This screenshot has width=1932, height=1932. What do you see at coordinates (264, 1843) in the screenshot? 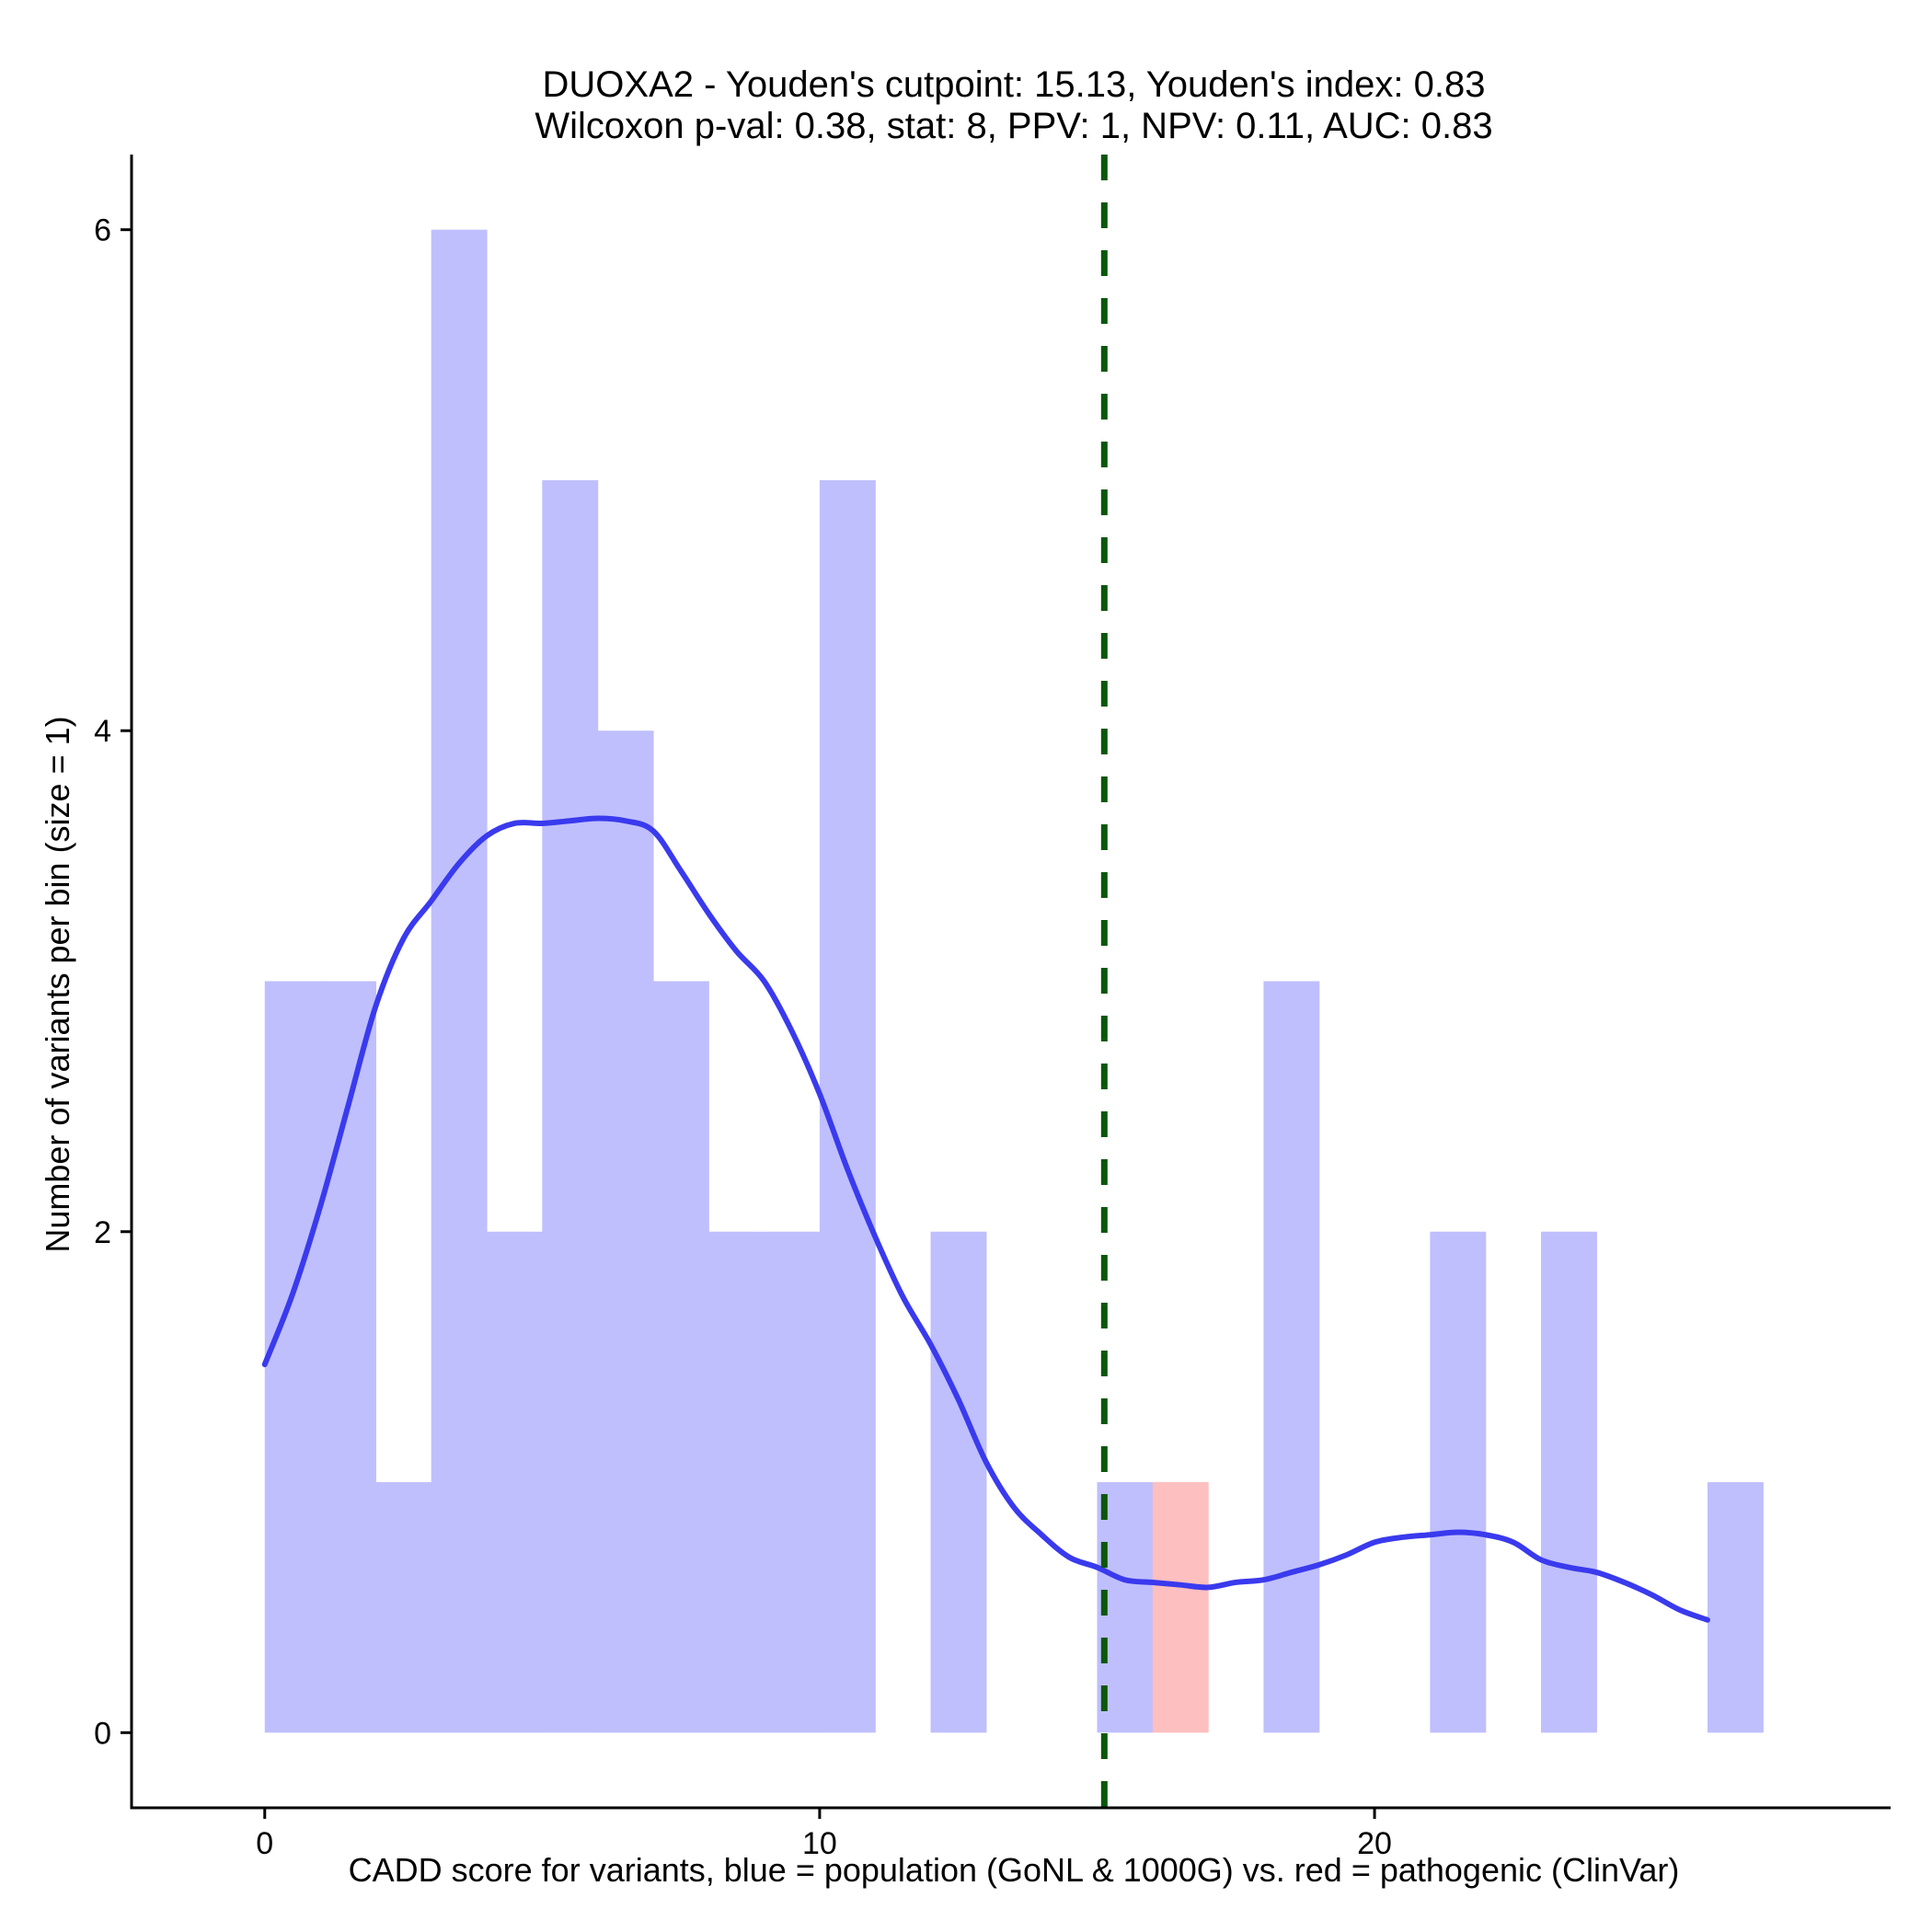
I see `x-tick-label: 0` at bounding box center [264, 1843].